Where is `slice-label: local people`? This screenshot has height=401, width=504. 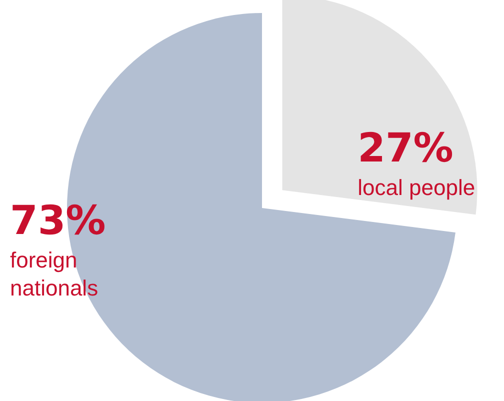
slice-label: local people is located at coordinates (417, 187).